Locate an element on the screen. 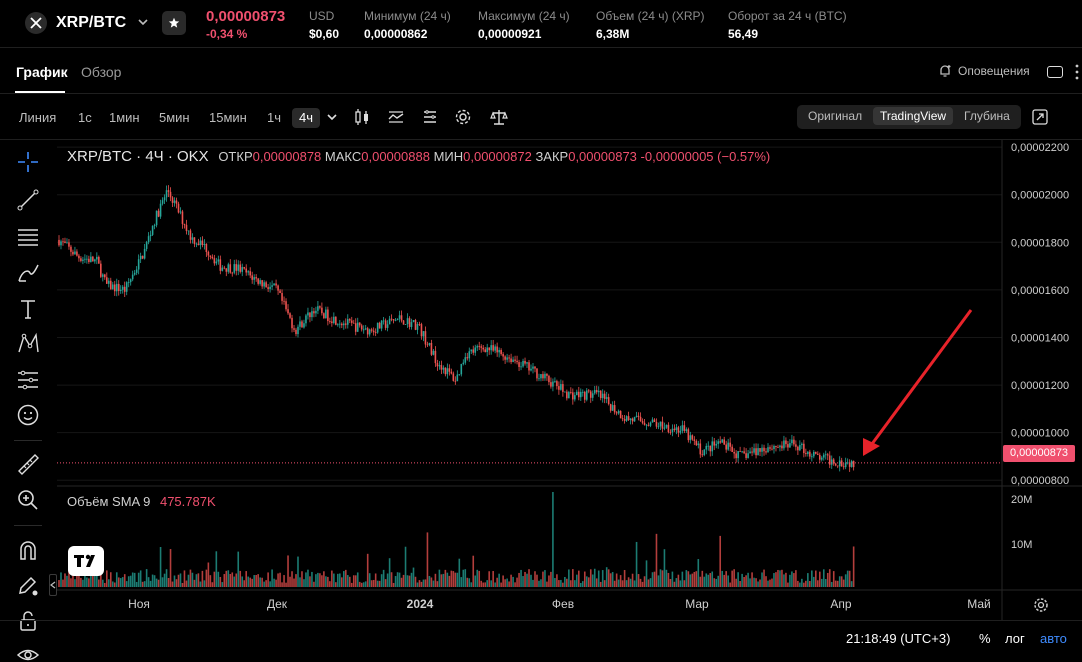 The height and width of the screenshot is (662, 1082). price-tick-label: 0,00001600 is located at coordinates (1040, 291).